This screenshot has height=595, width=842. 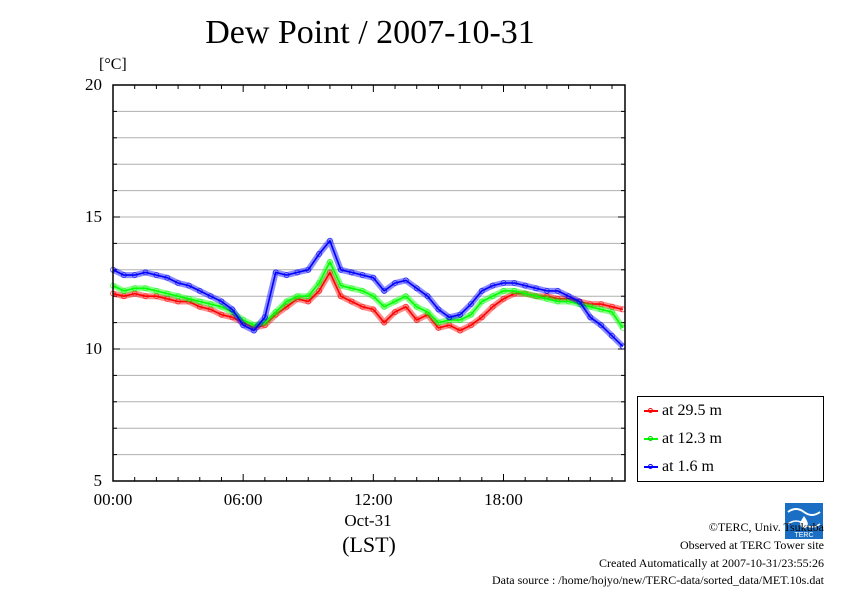 I want to click on y-tick-label: 5, so click(x=98, y=480).